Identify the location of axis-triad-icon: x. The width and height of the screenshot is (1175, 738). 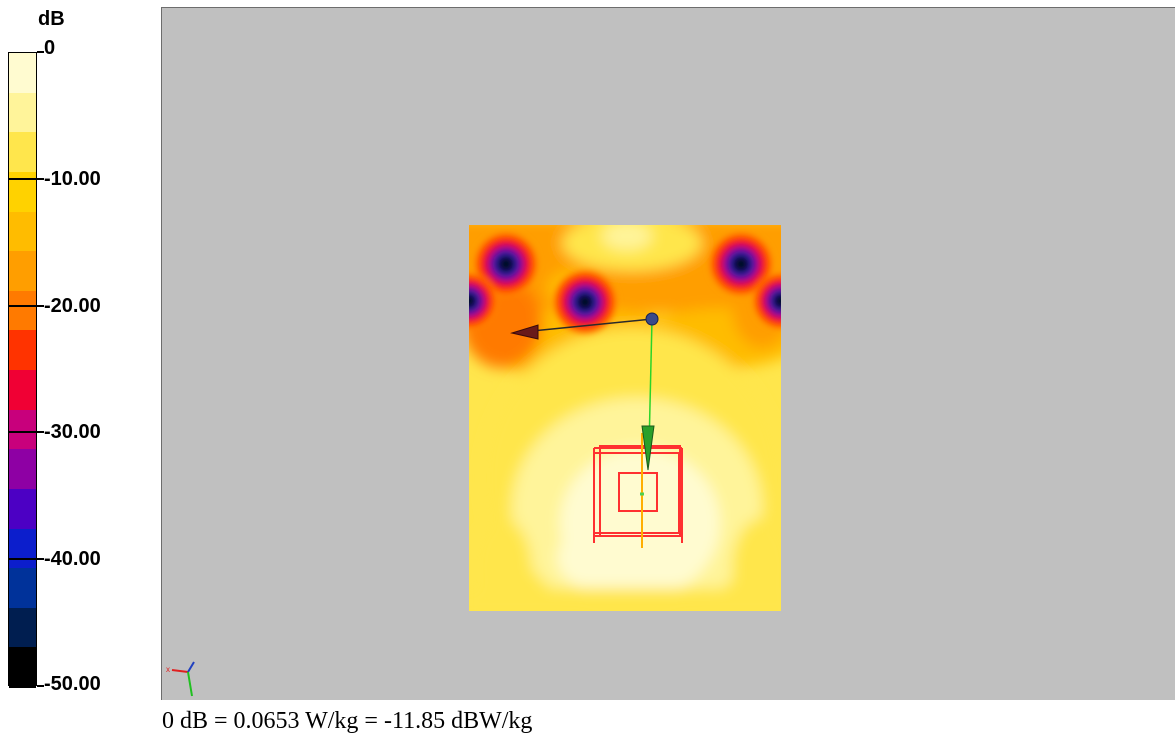
(180, 679).